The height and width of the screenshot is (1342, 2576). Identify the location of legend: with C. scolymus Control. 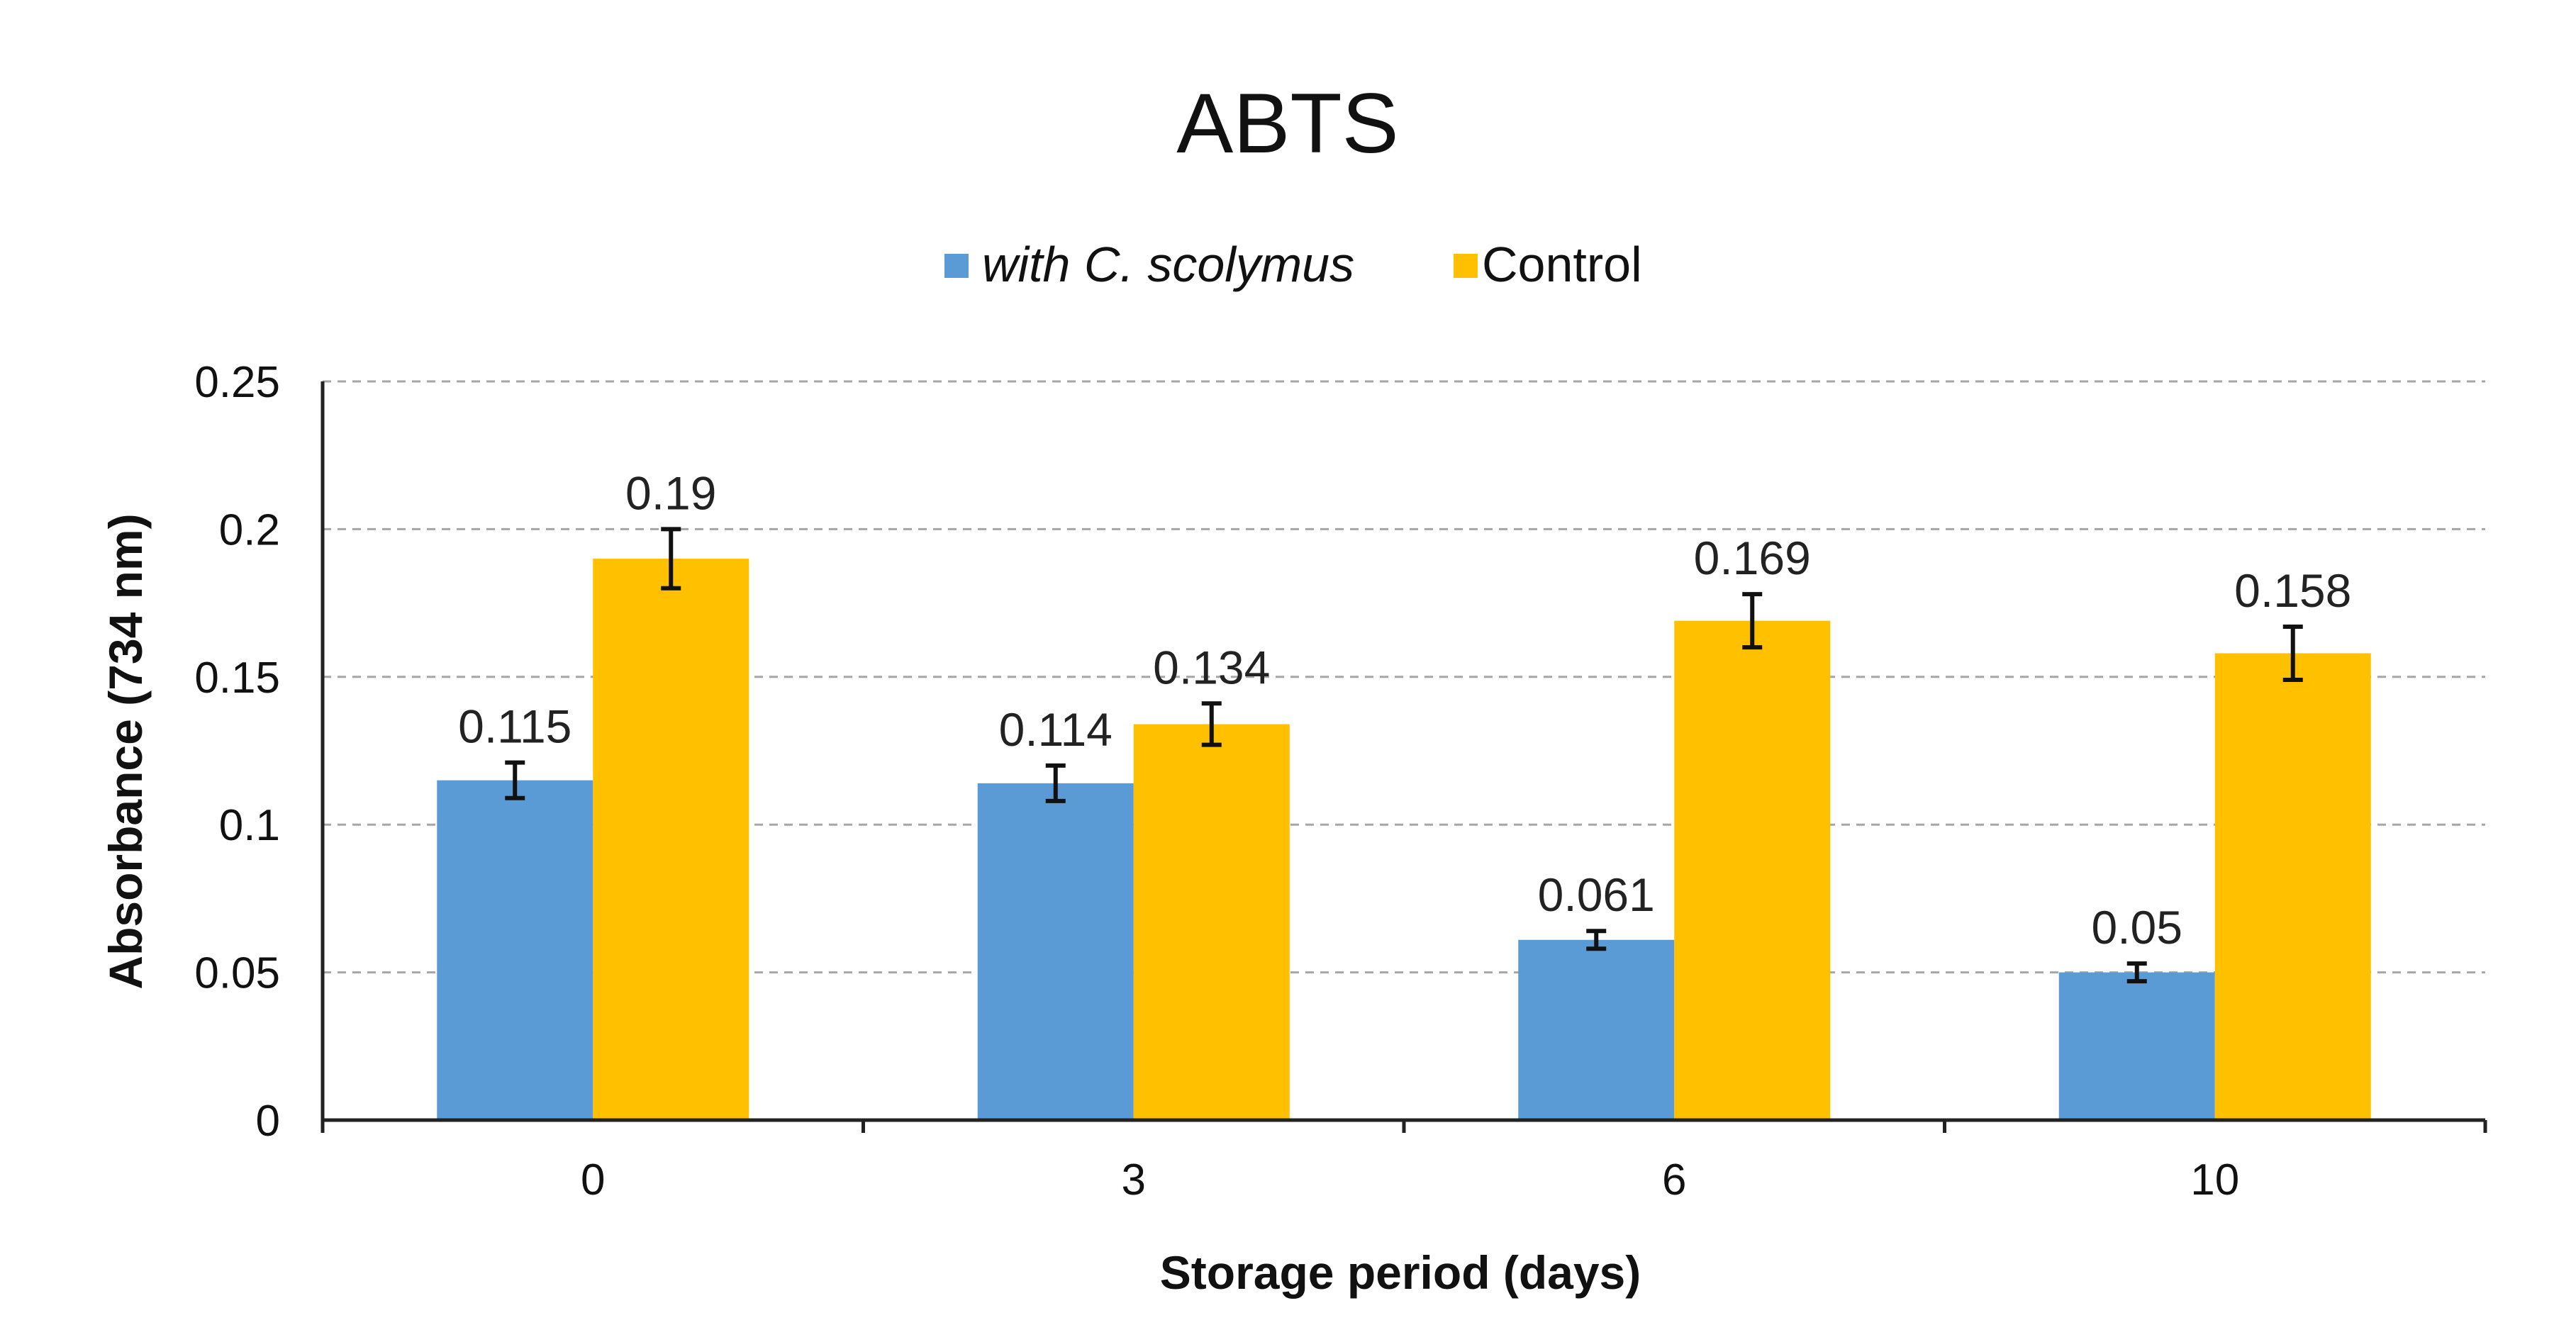
(1293, 264).